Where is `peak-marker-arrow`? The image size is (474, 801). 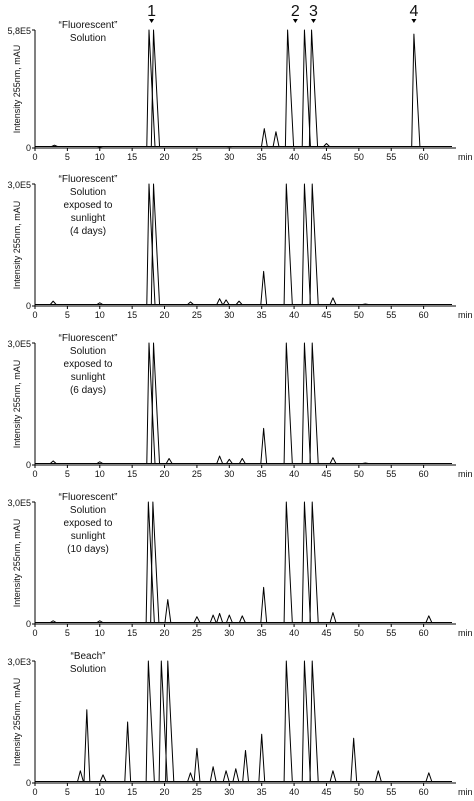
peak-marker-arrow is located at coordinates (314, 21).